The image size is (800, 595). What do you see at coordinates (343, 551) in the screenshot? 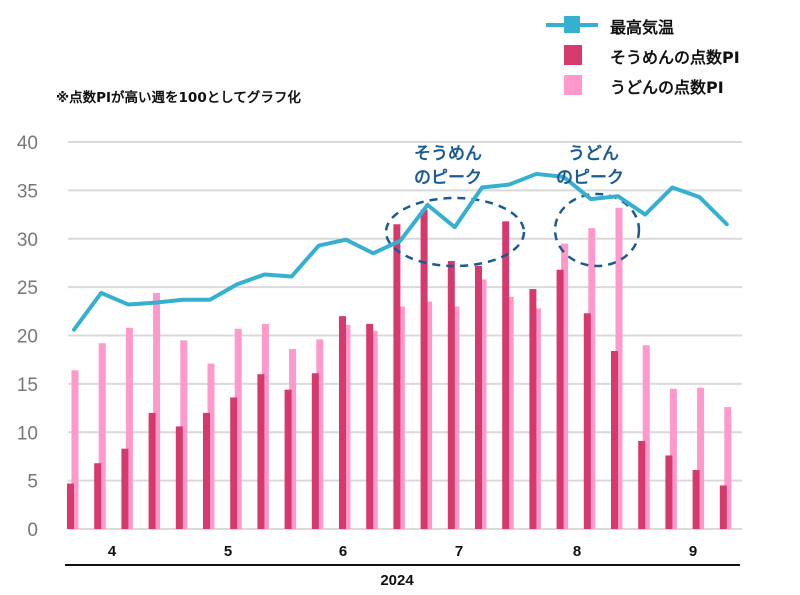
I see `x-tick-label: 6` at bounding box center [343, 551].